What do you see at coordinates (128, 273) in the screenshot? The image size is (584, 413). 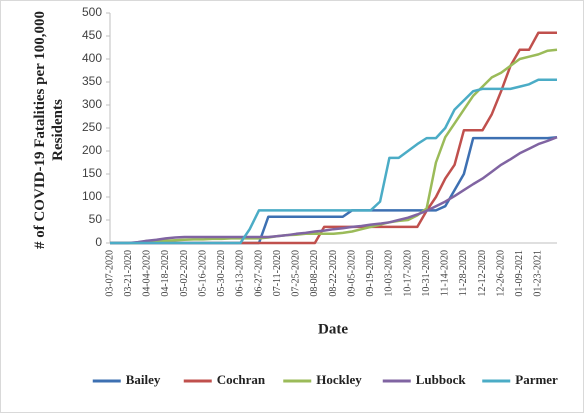 I see `x-tick-label: 03-21-2020` at bounding box center [128, 273].